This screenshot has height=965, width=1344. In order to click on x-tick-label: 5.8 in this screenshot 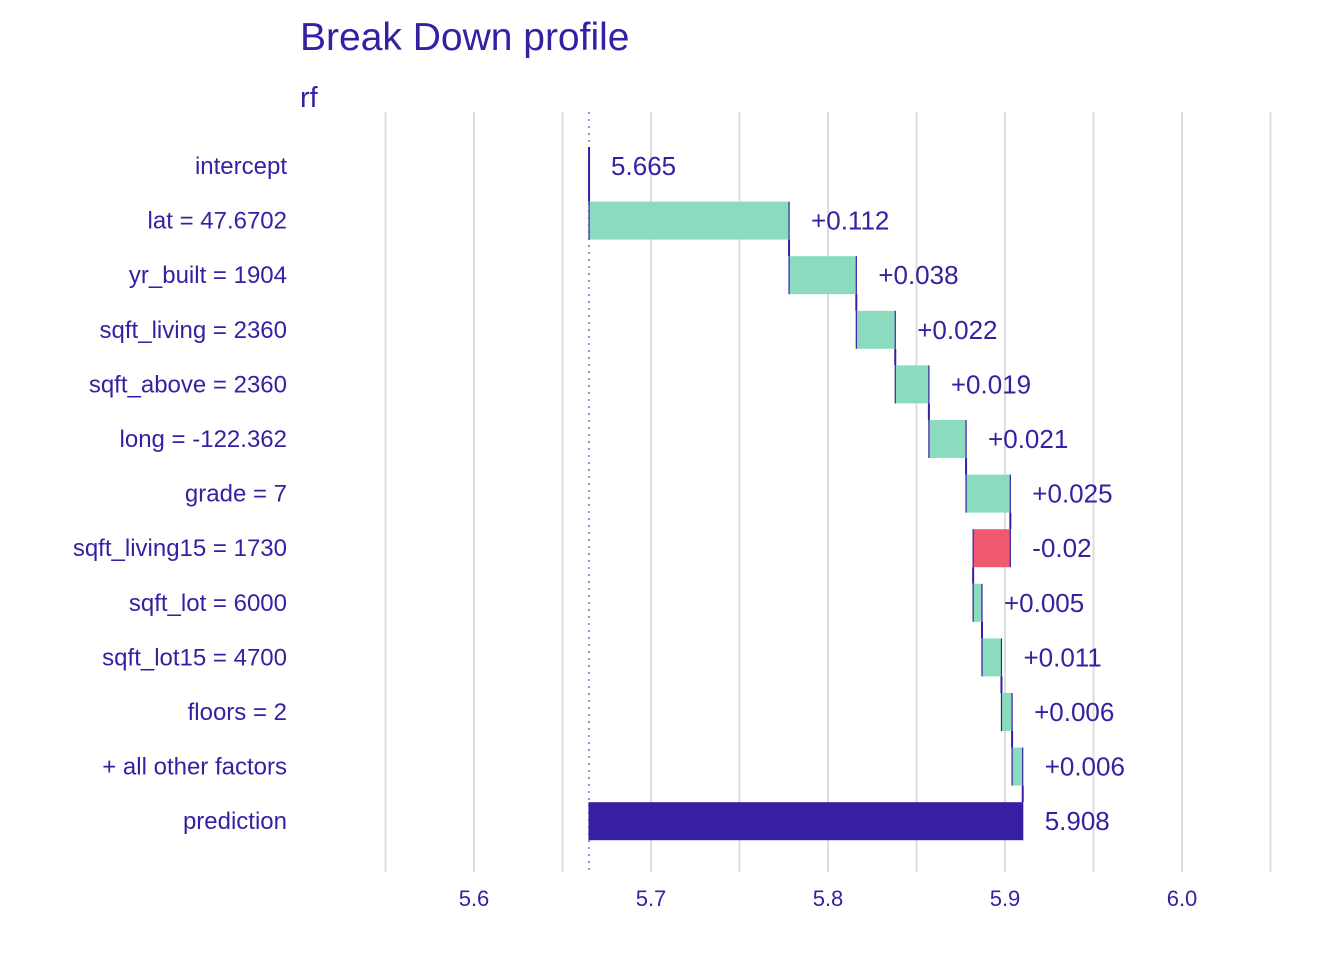, I will do `click(828, 898)`.